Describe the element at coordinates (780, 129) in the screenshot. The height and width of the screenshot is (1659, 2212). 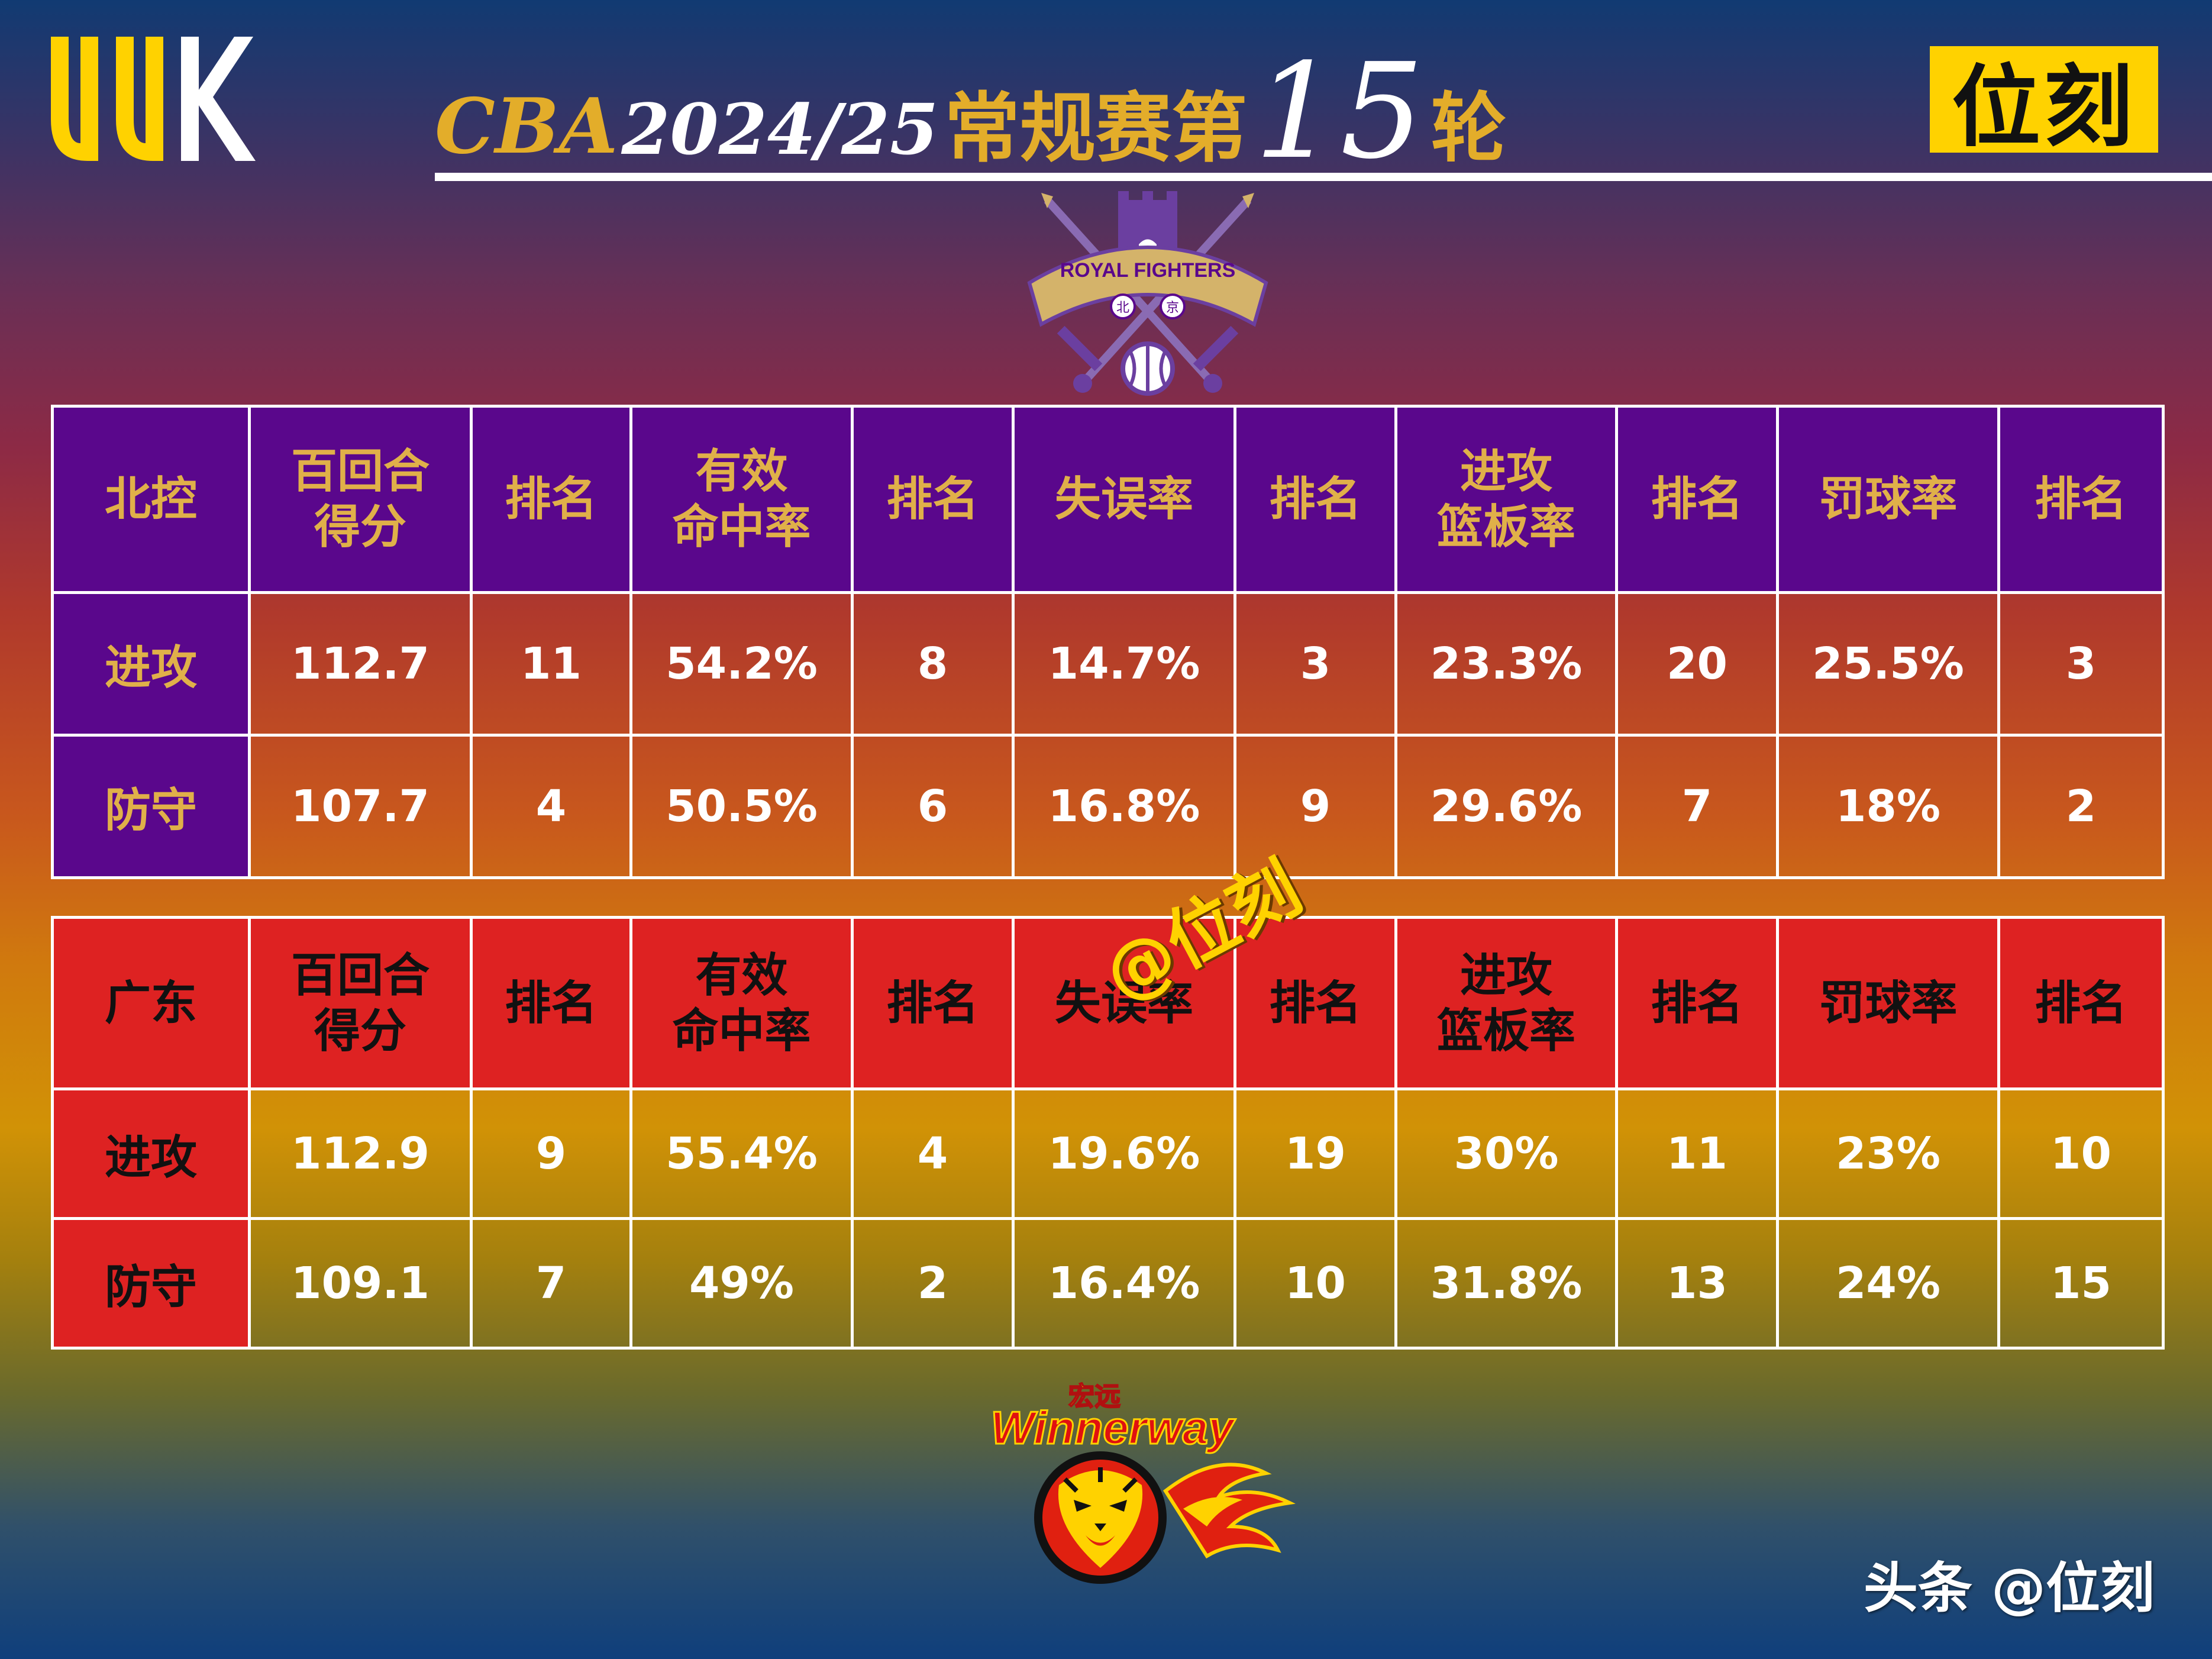
I see `title-season: 2024/25` at that location.